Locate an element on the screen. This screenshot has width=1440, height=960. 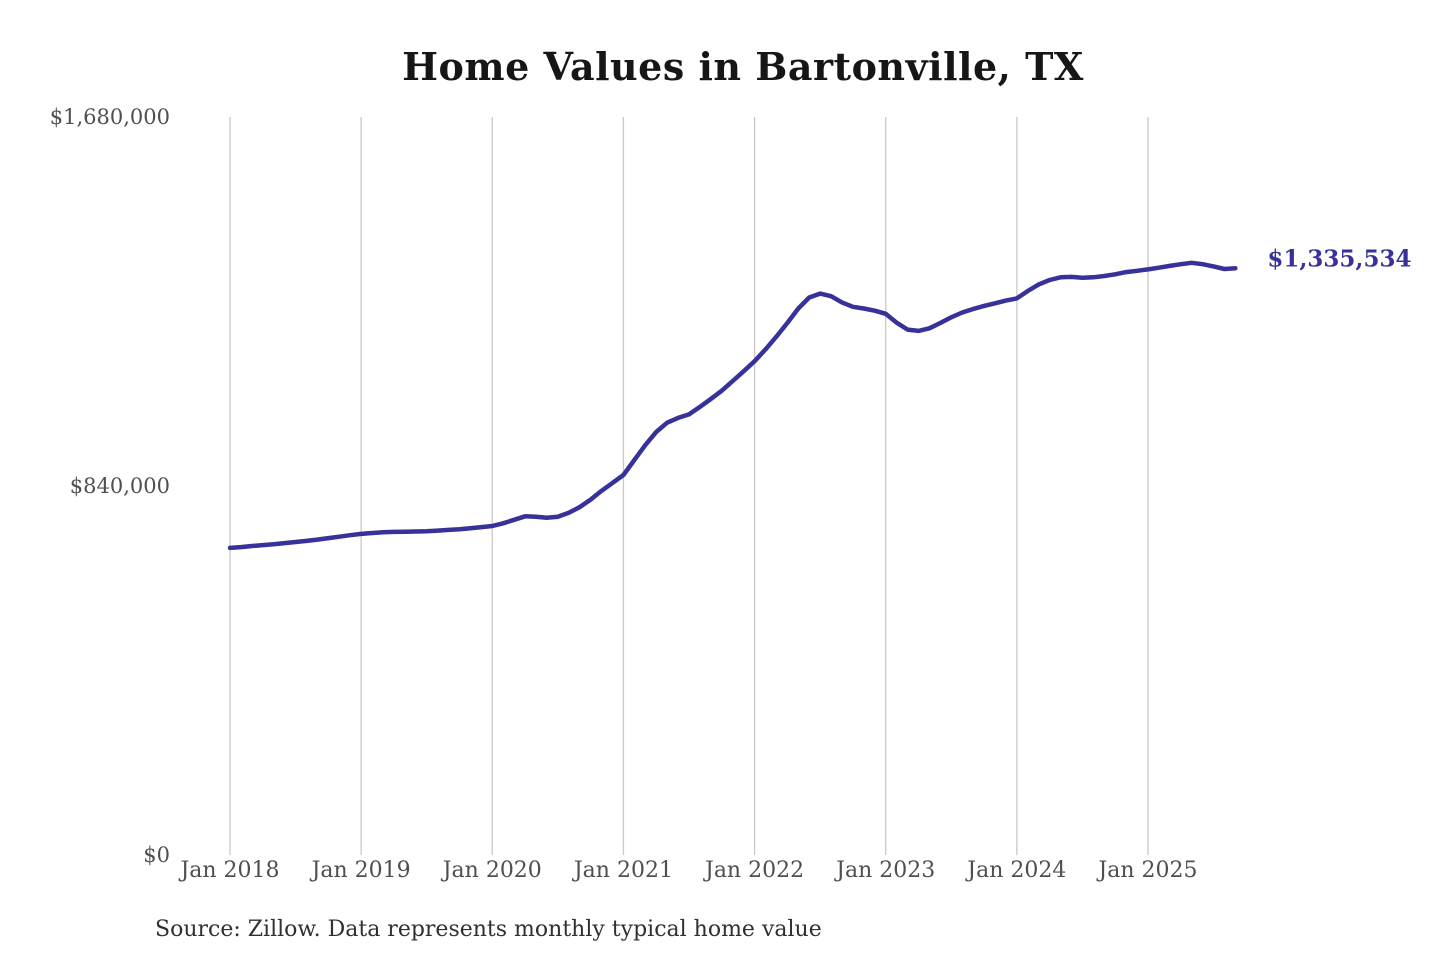
x-axis-tick-label: Jan 2020 is located at coordinates (492, 870).